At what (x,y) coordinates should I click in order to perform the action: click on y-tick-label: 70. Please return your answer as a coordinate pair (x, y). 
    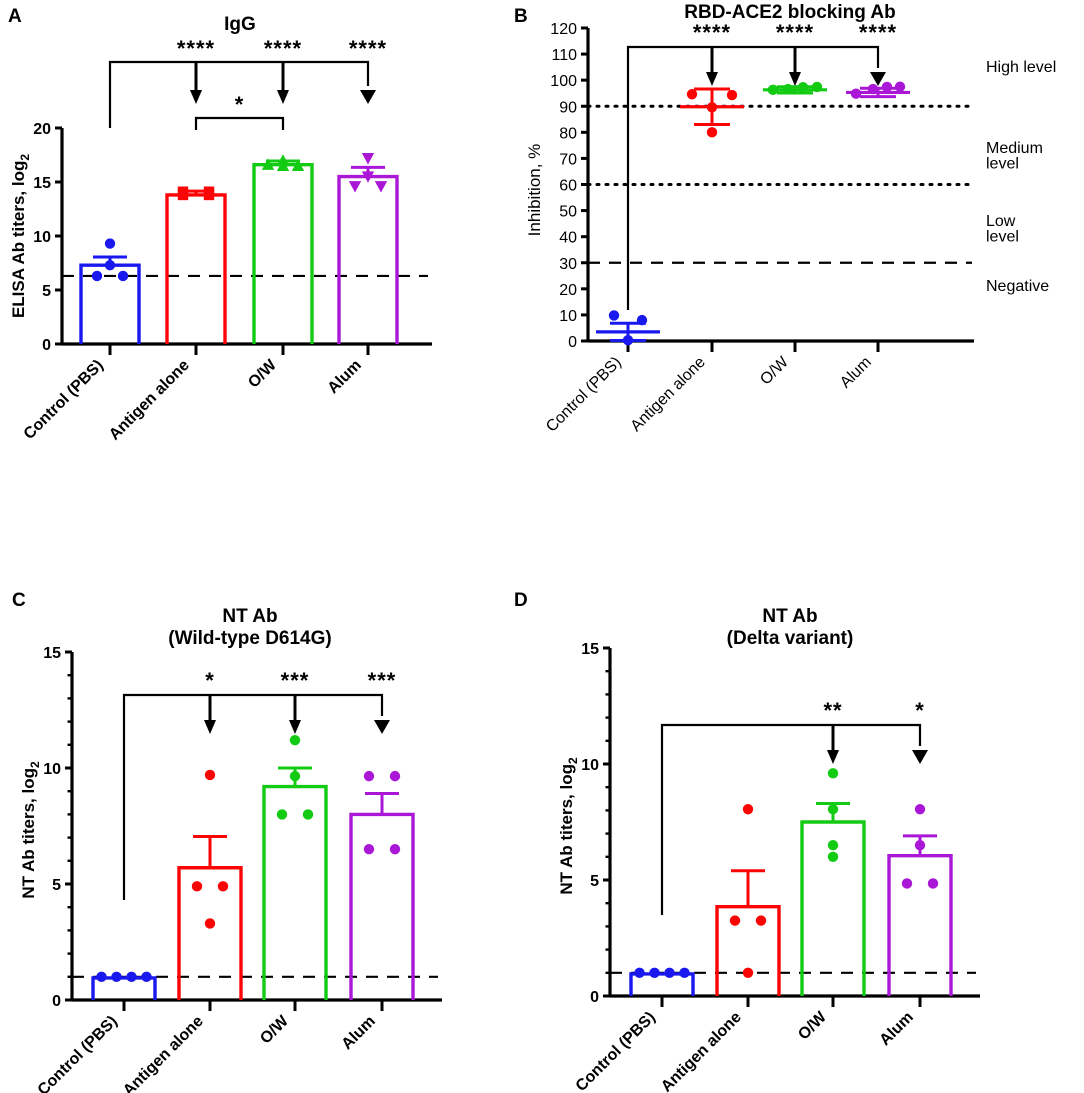
    Looking at the image, I should click on (568, 159).